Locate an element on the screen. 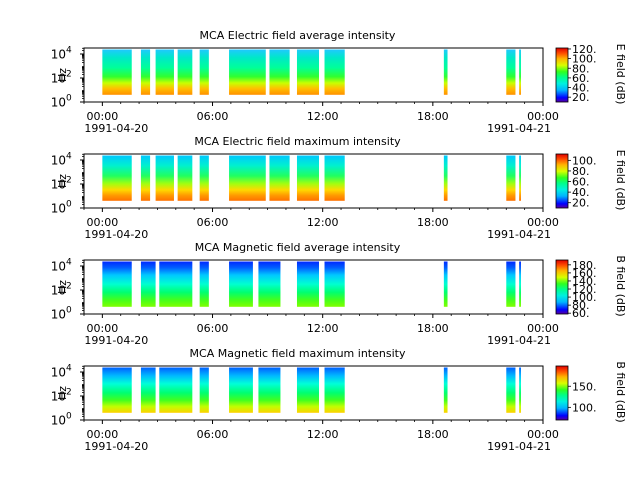 Image resolution: width=640 pixels, height=480 pixels. colorbar-tick-label: 160. is located at coordinates (584, 273).